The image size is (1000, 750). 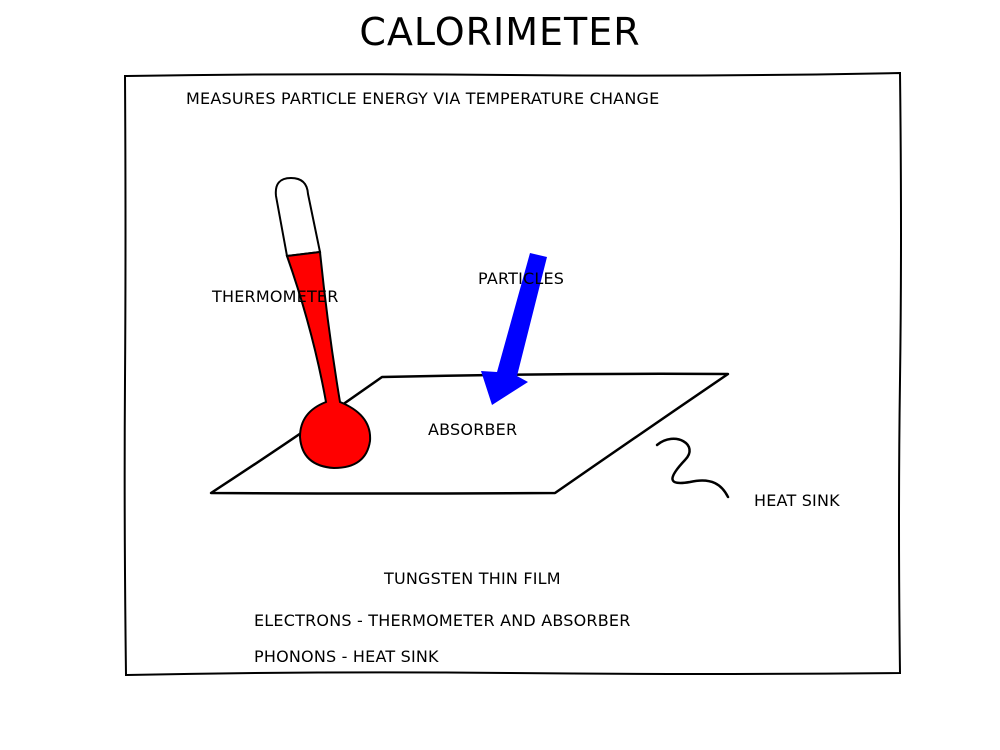 I want to click on thermometer-tube-top, so click(x=298, y=217).